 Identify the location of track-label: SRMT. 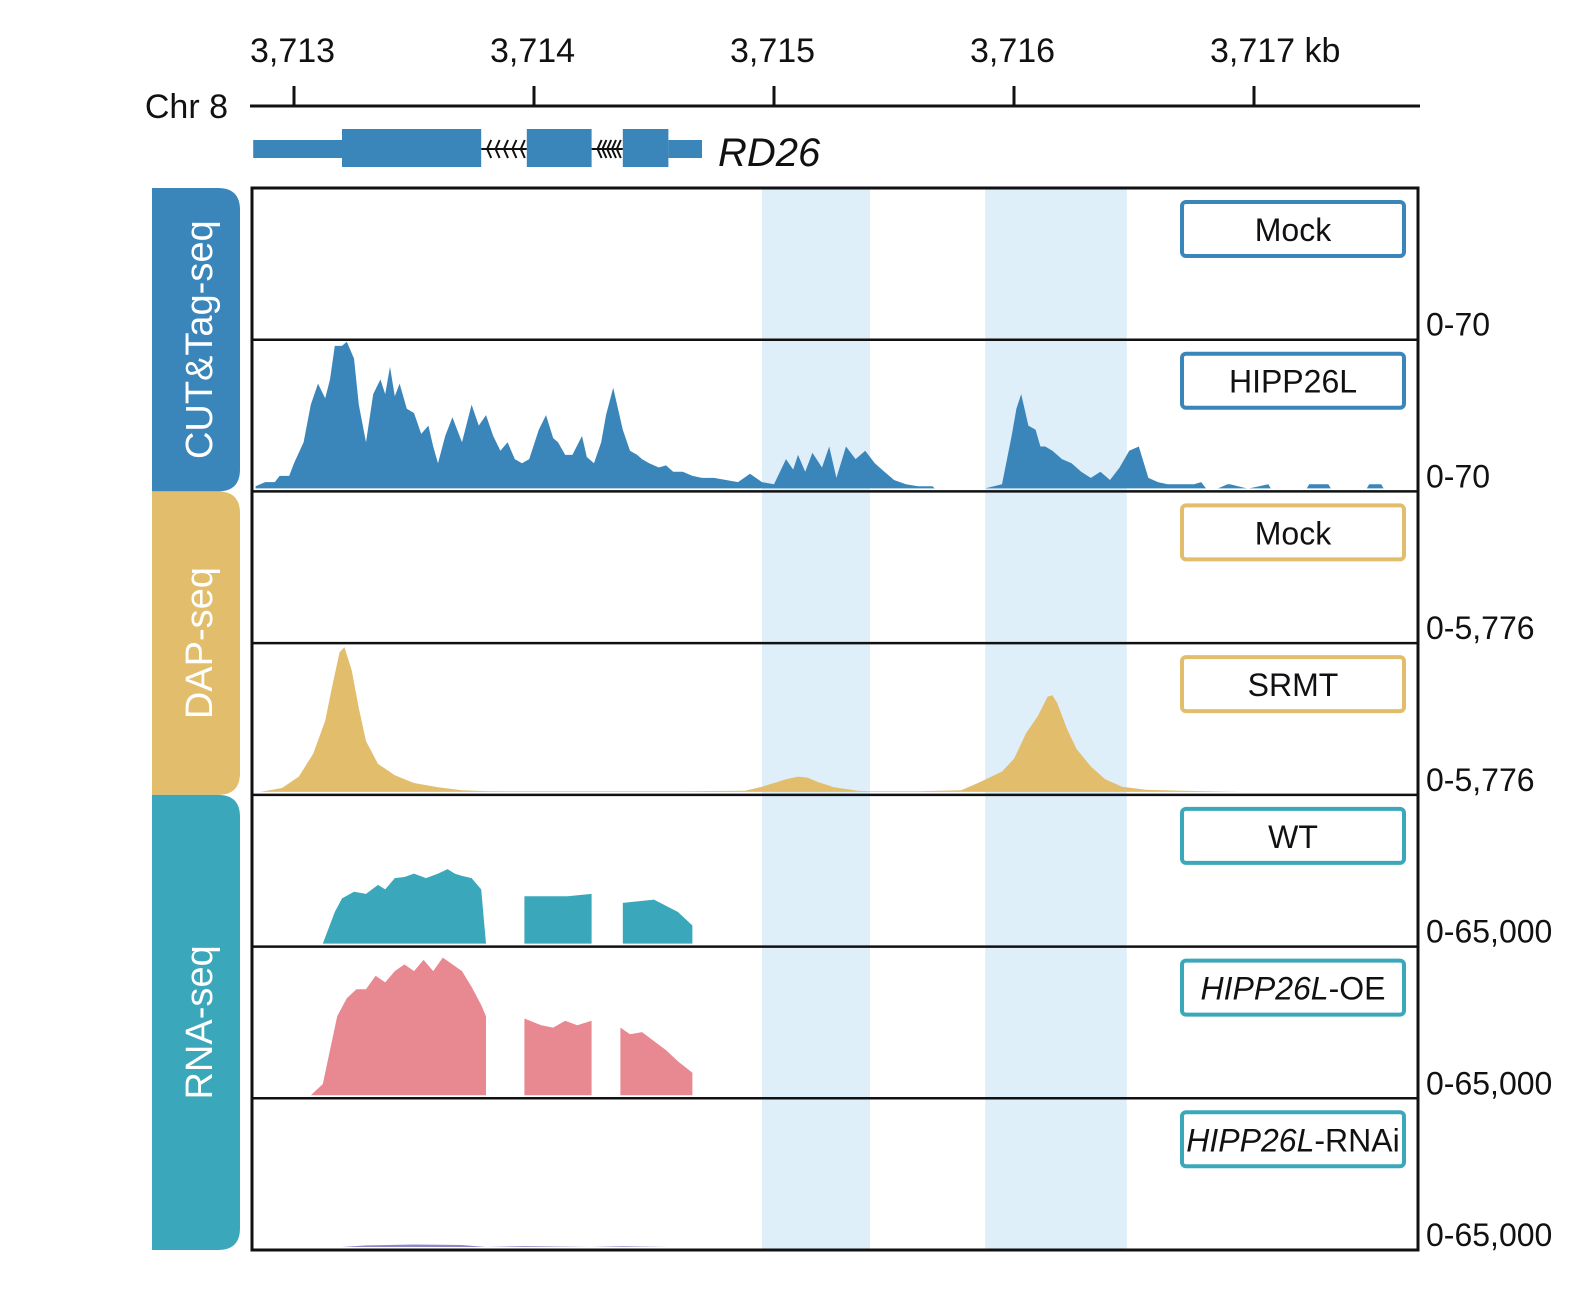
(1293, 685).